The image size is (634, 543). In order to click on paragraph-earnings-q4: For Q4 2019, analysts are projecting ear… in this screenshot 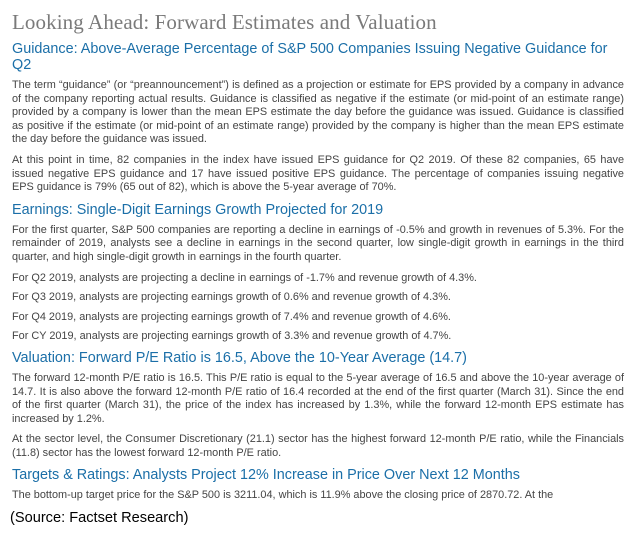, I will do `click(231, 316)`.